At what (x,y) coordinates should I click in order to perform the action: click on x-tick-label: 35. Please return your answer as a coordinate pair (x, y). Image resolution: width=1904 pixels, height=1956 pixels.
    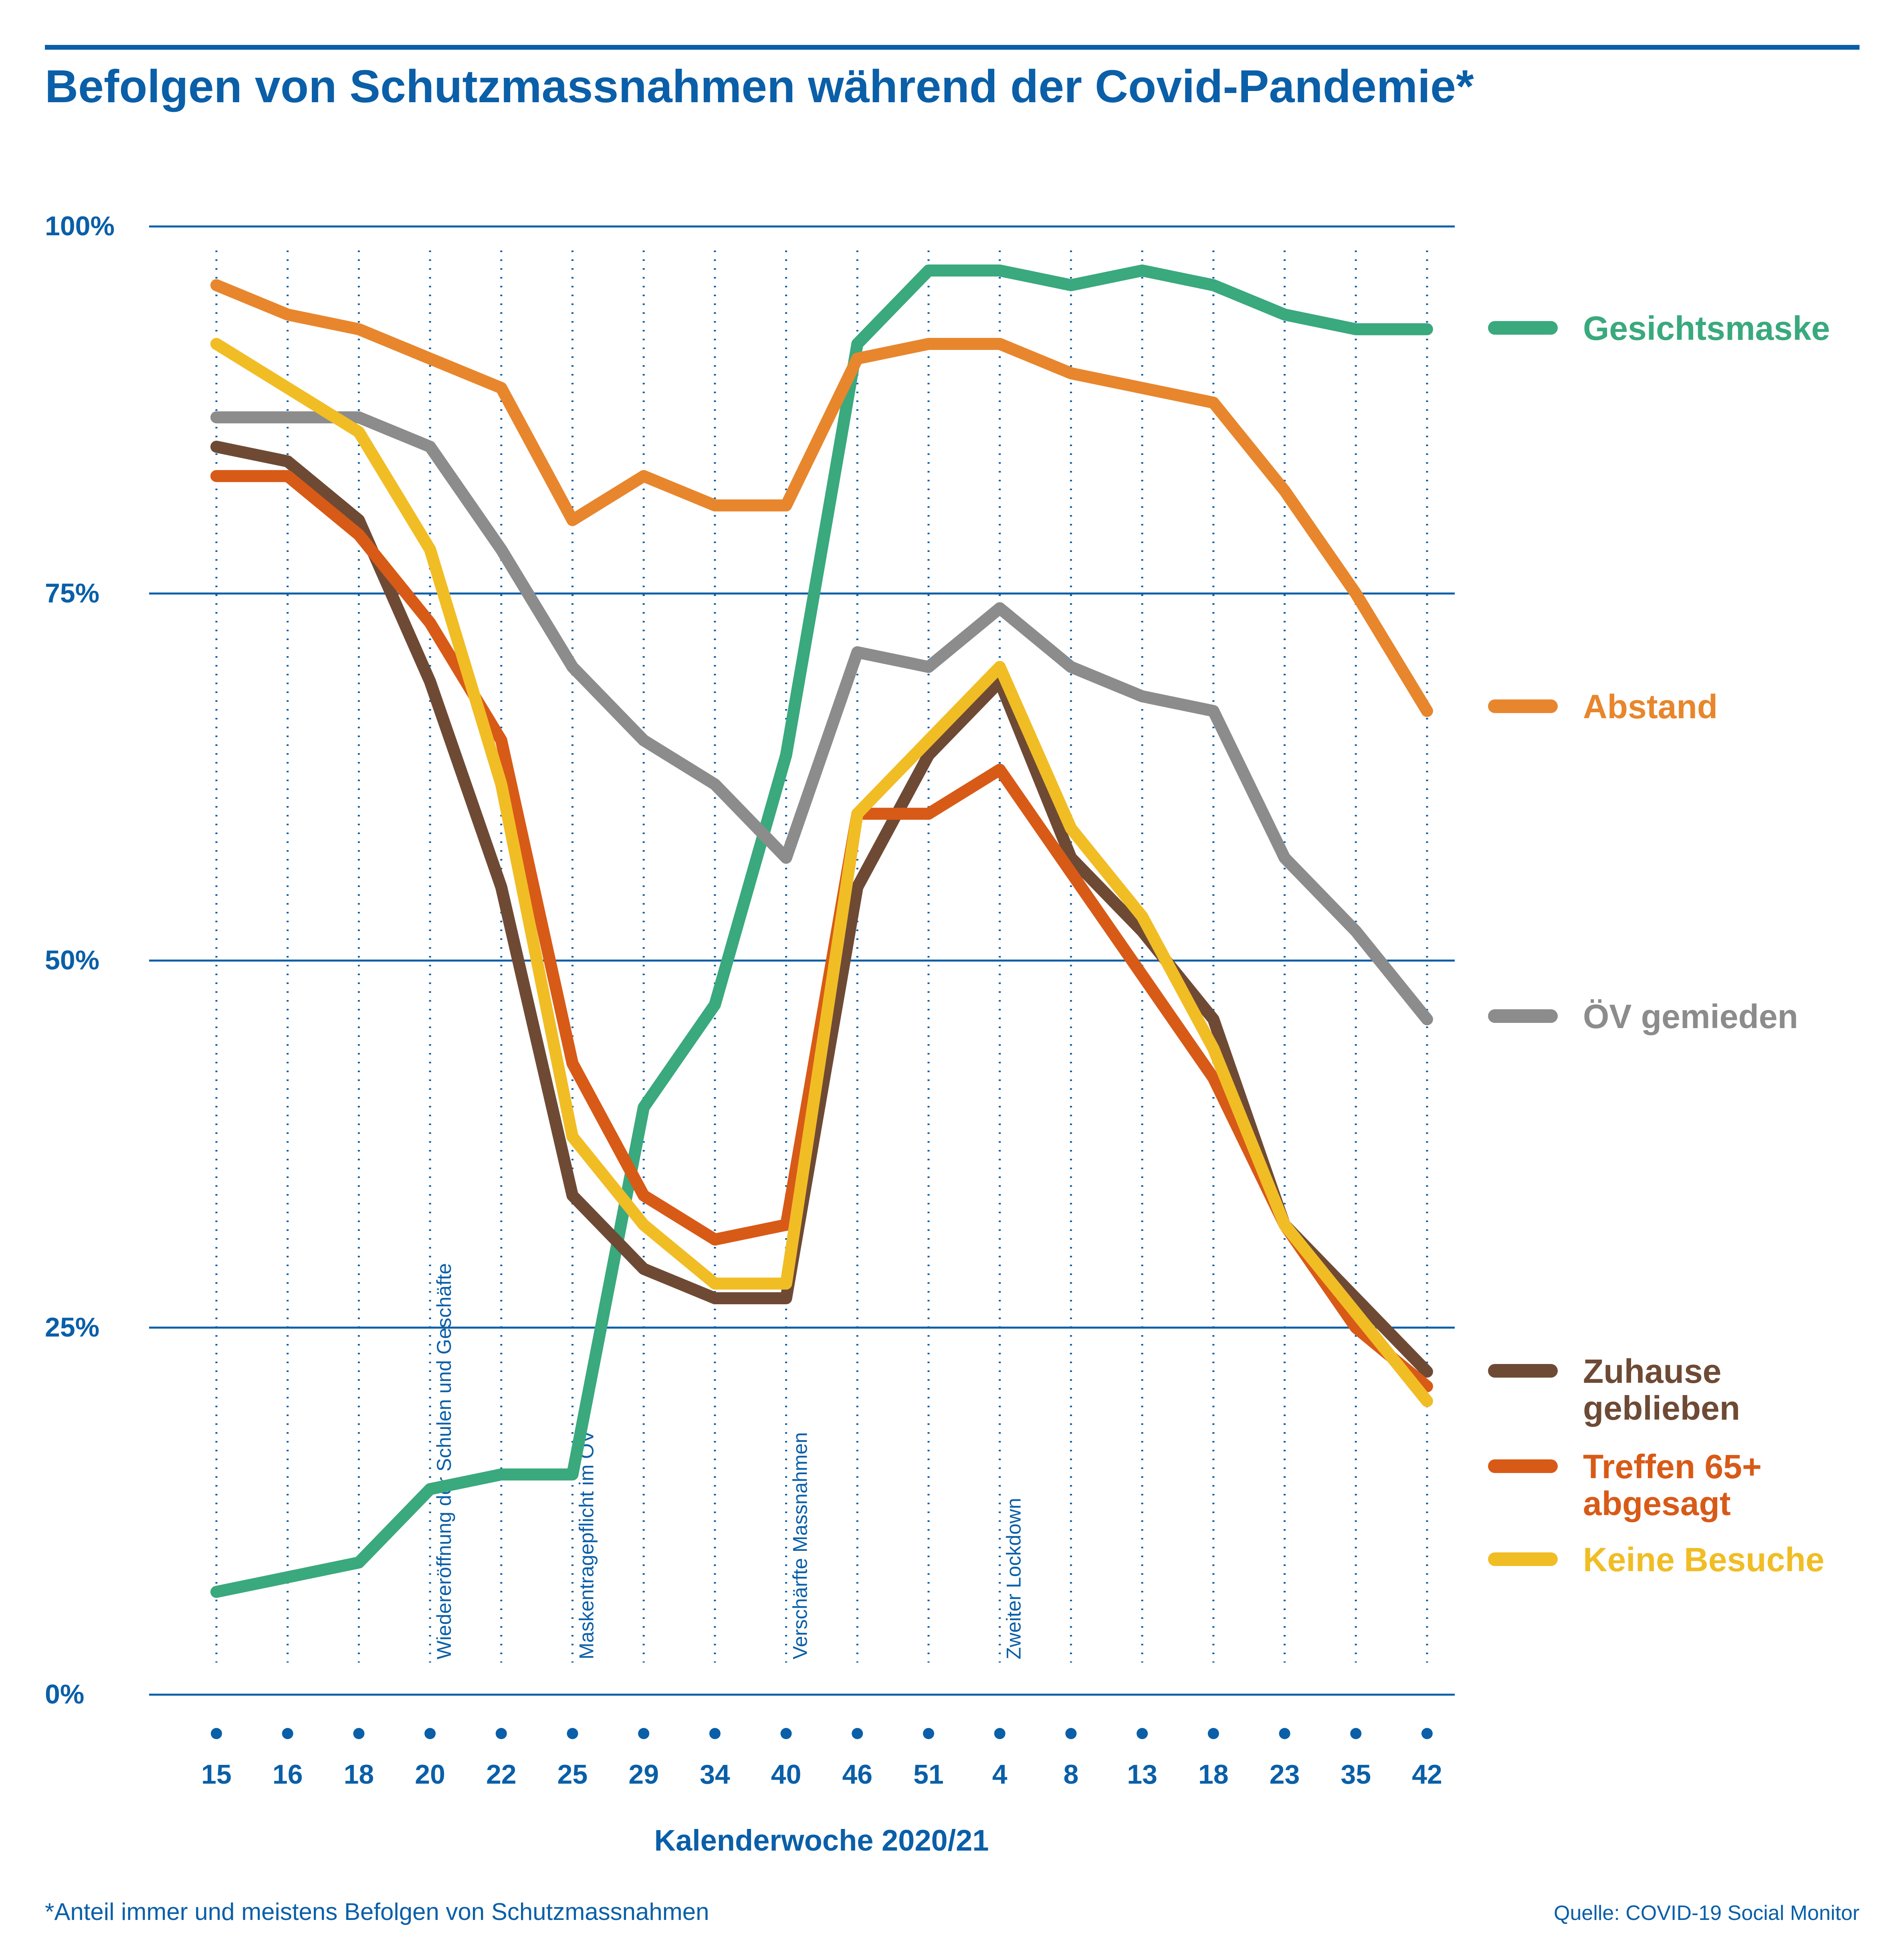
    Looking at the image, I should click on (1356, 1775).